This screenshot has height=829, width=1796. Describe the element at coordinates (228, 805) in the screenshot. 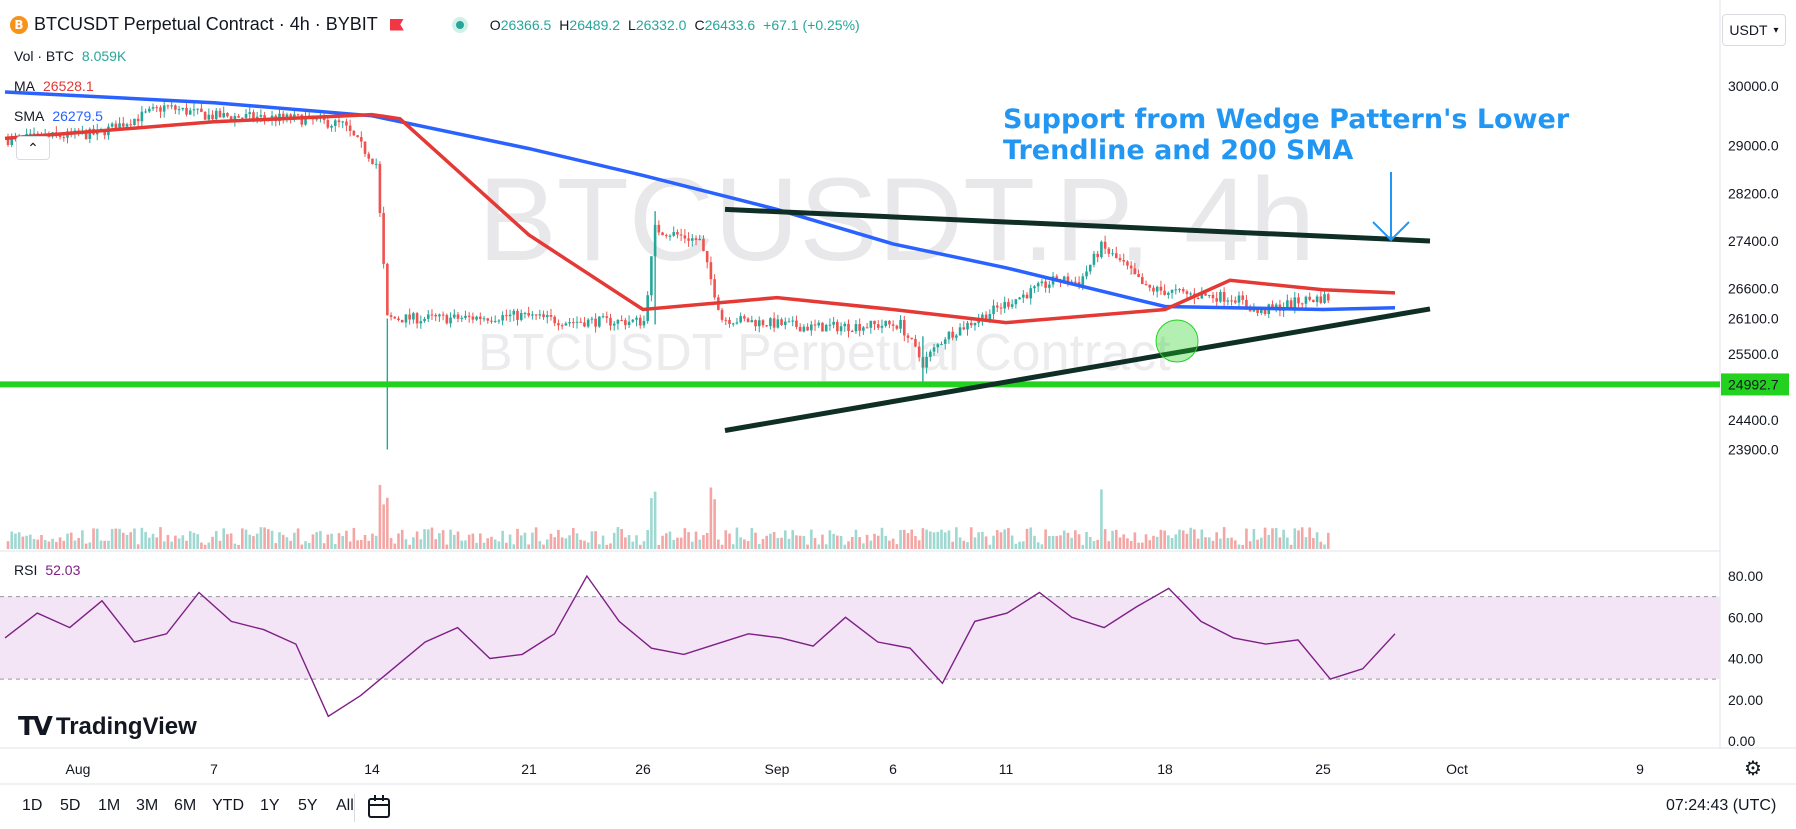

I see `timeframe-button: YTD` at that location.